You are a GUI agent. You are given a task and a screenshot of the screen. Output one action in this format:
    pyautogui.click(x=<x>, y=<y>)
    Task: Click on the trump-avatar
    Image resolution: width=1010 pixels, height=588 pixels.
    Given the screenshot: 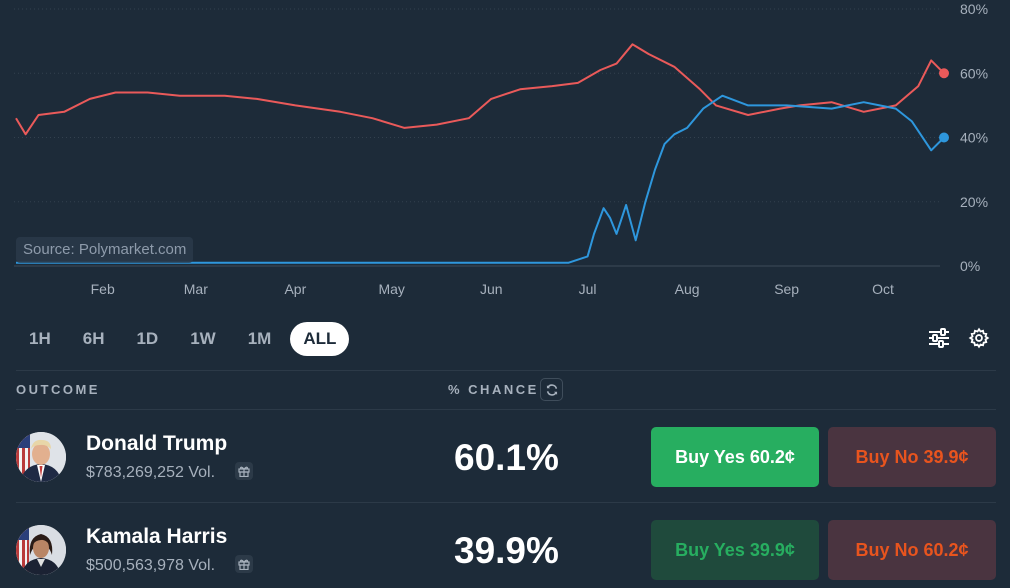 What is the action you would take?
    pyautogui.click(x=41, y=457)
    